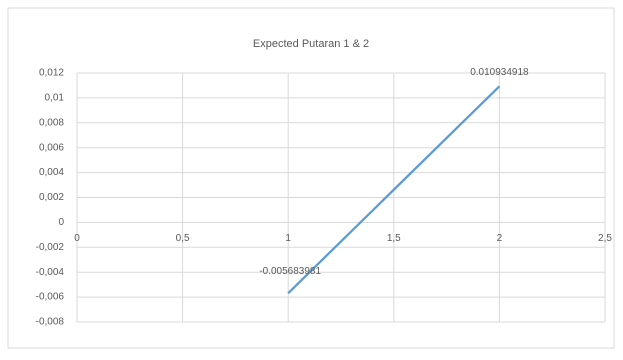  What do you see at coordinates (77, 238) in the screenshot?
I see `x-tick-label: 0` at bounding box center [77, 238].